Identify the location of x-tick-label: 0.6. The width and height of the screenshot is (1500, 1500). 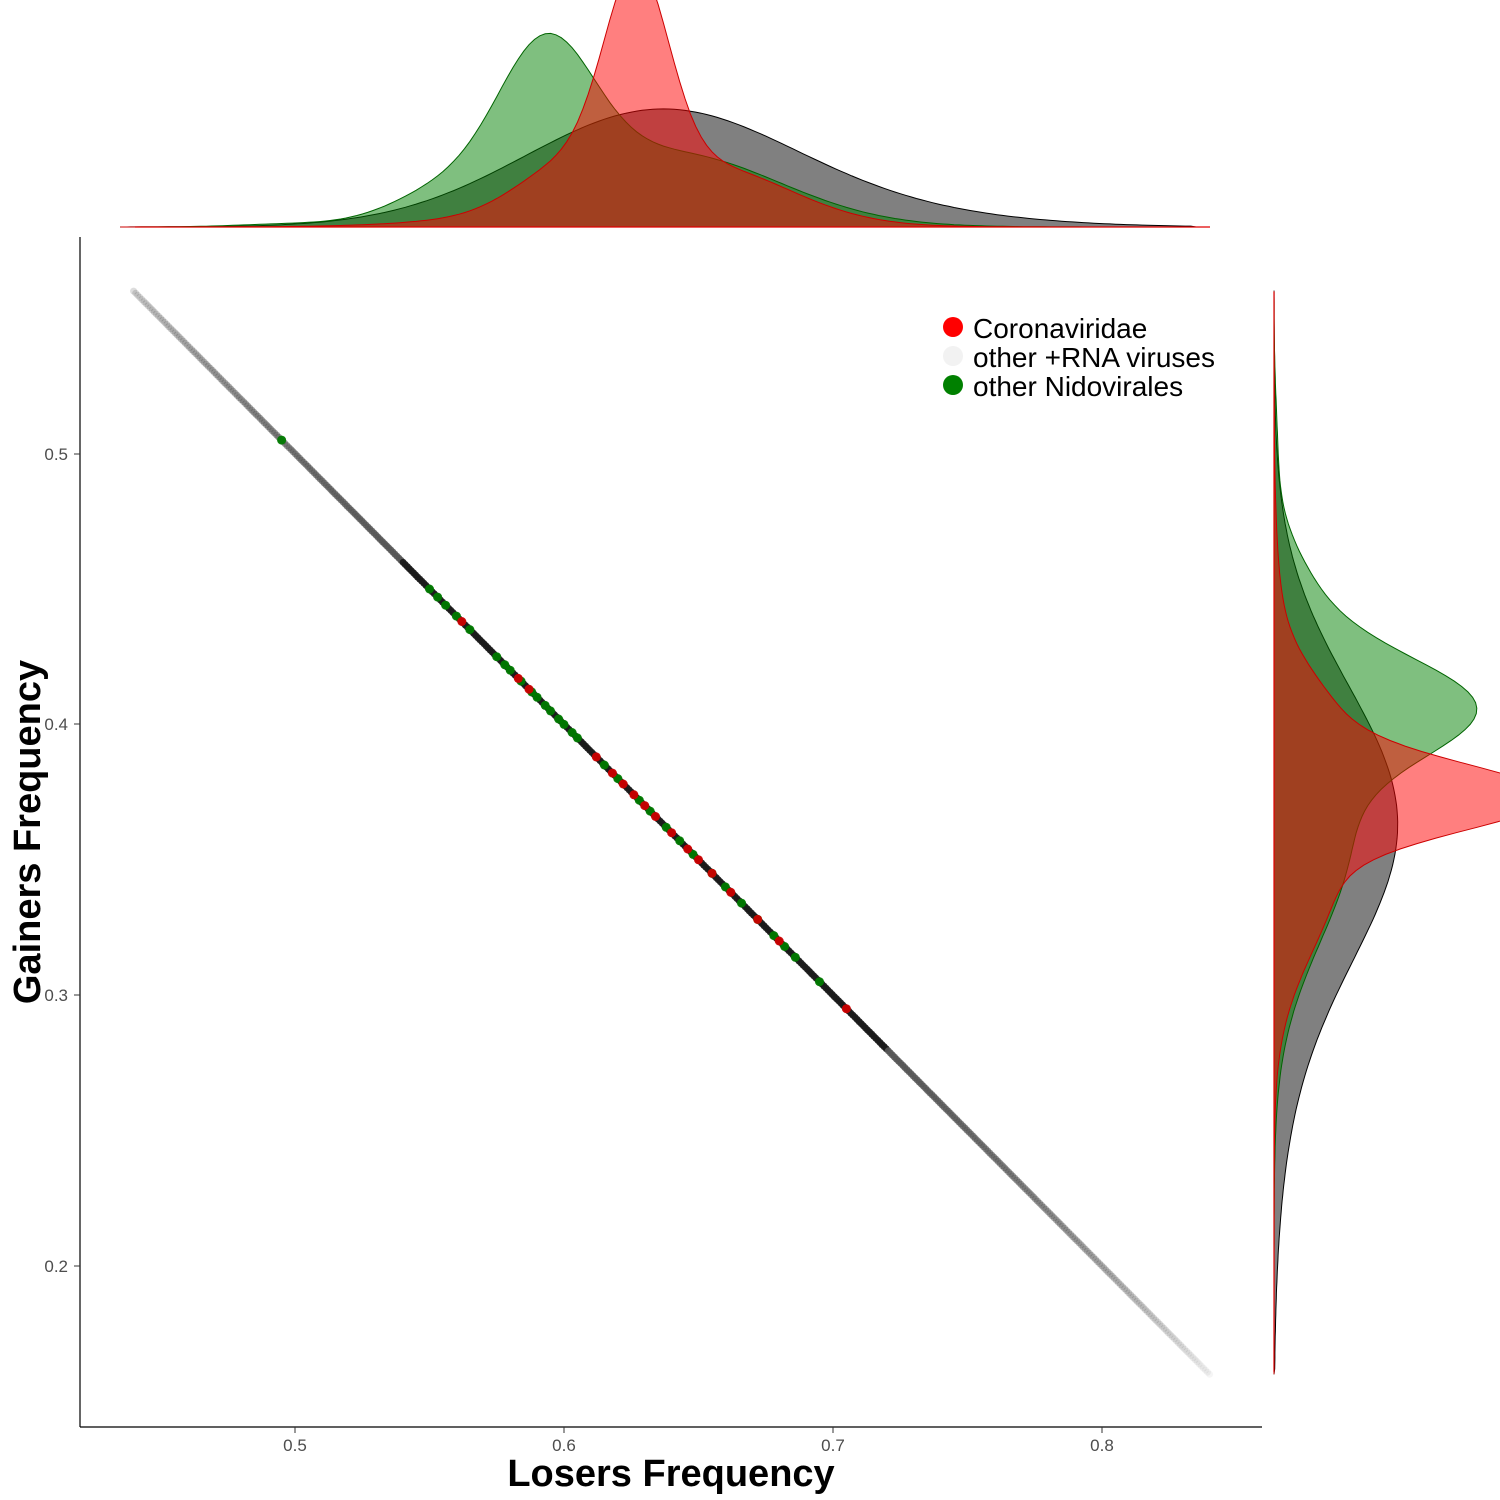
(564, 1445).